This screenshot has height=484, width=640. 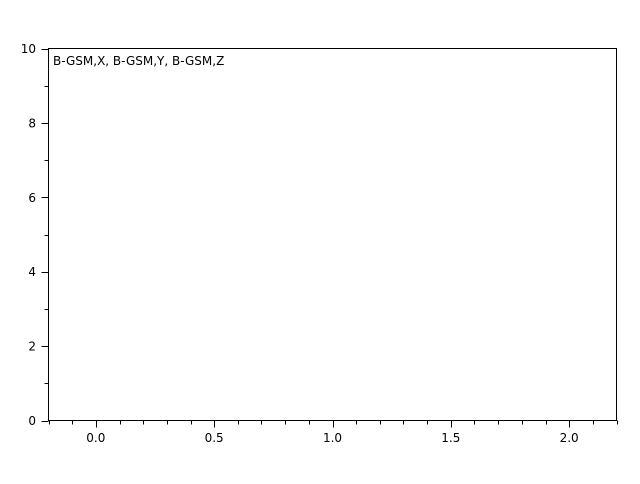 I want to click on y-tick-label: 10, so click(x=28, y=49).